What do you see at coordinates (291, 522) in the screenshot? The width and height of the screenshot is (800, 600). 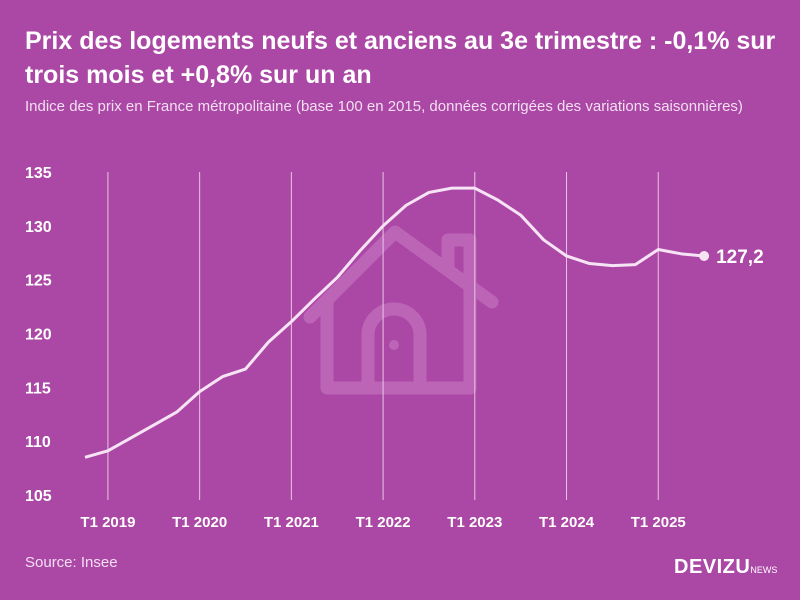 I see `x-tick-label: T1 2021` at bounding box center [291, 522].